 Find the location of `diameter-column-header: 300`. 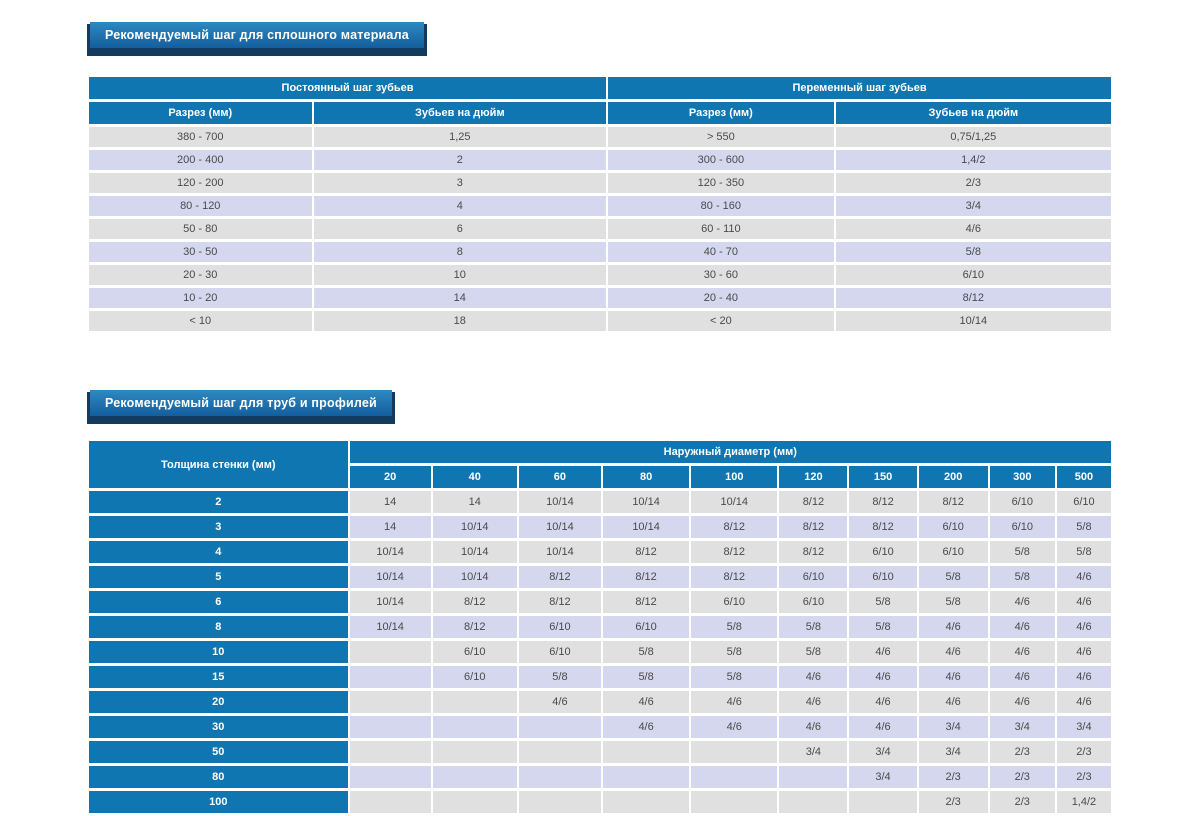

diameter-column-header: 300 is located at coordinates (1022, 477).